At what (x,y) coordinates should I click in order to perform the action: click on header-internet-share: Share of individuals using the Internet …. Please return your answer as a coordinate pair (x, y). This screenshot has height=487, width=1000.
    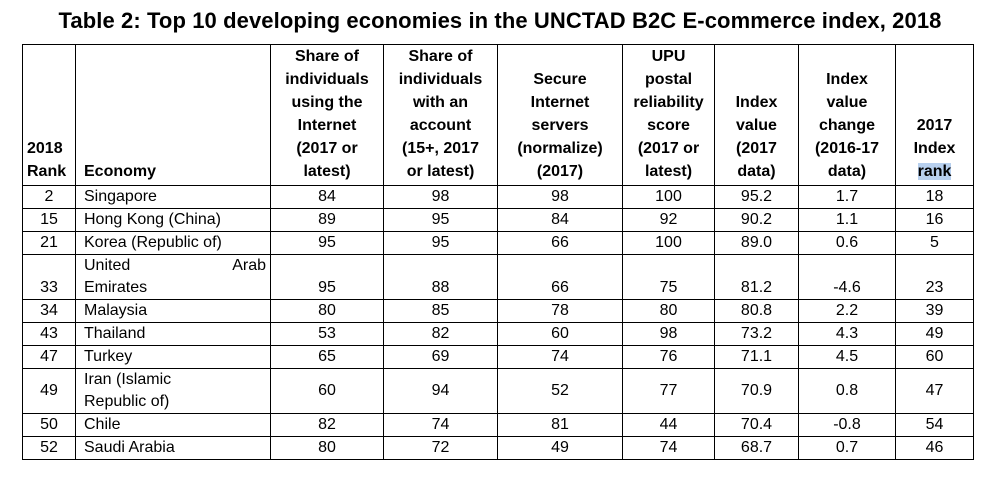
    Looking at the image, I should click on (327, 115).